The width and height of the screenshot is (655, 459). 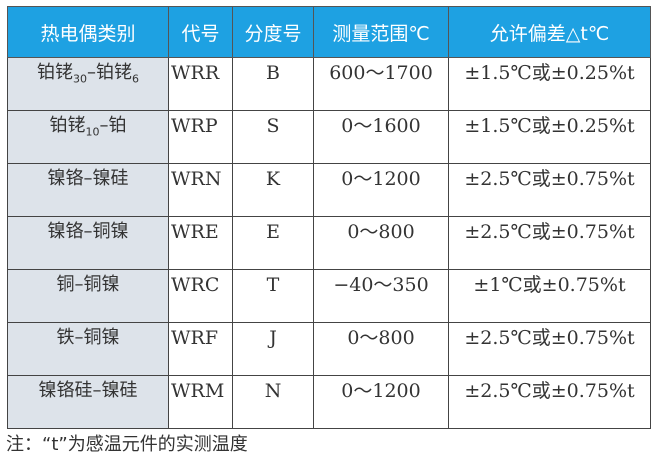 I want to click on type-text-rest: –铂铑, so click(x=109, y=72).